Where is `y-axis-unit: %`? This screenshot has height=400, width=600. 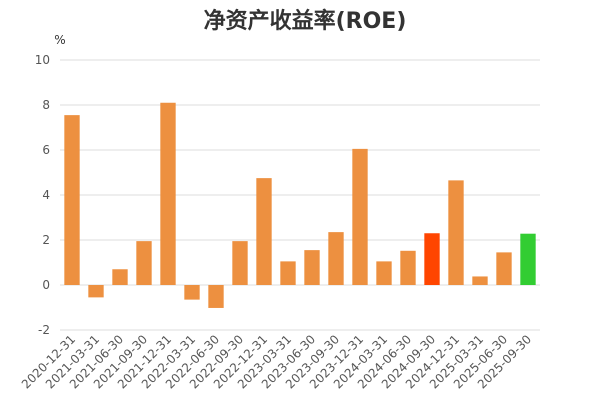
y-axis-unit: % is located at coordinates (59, 40).